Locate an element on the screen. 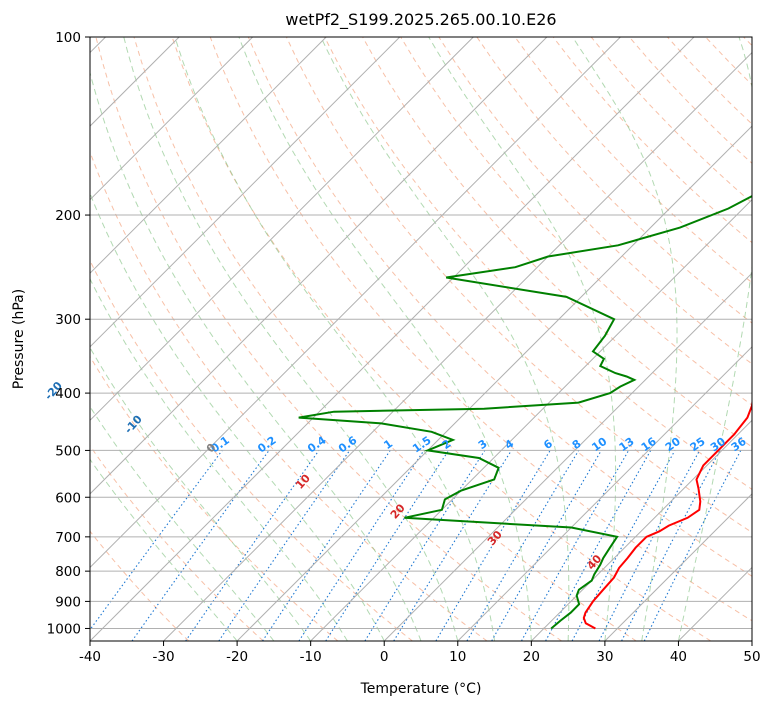  mixing-ratio-label: 0.6 is located at coordinates (348, 444).